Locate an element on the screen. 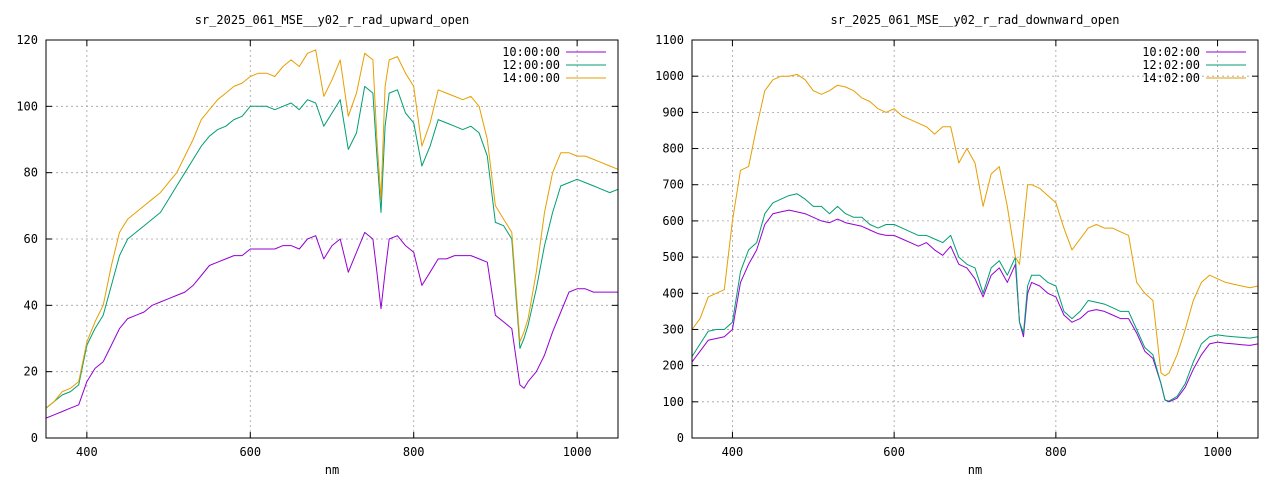 The image size is (1280, 480). chart-0.xtick-label-3: 1000 is located at coordinates (577, 452).